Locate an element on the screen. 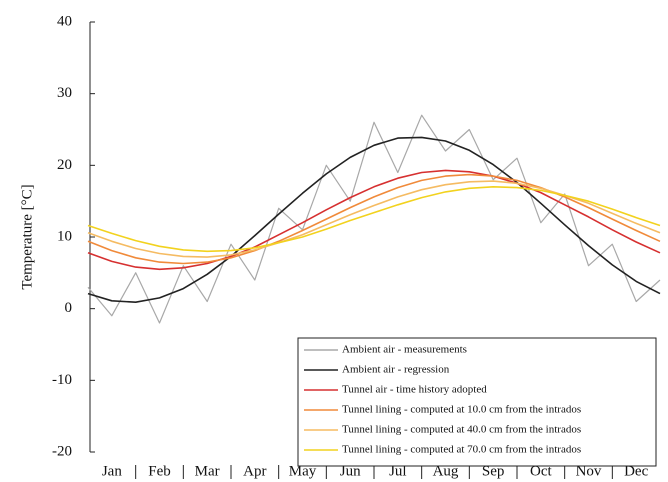 The width and height of the screenshot is (668, 482). y-tick-label: 40 is located at coordinates (64, 21).